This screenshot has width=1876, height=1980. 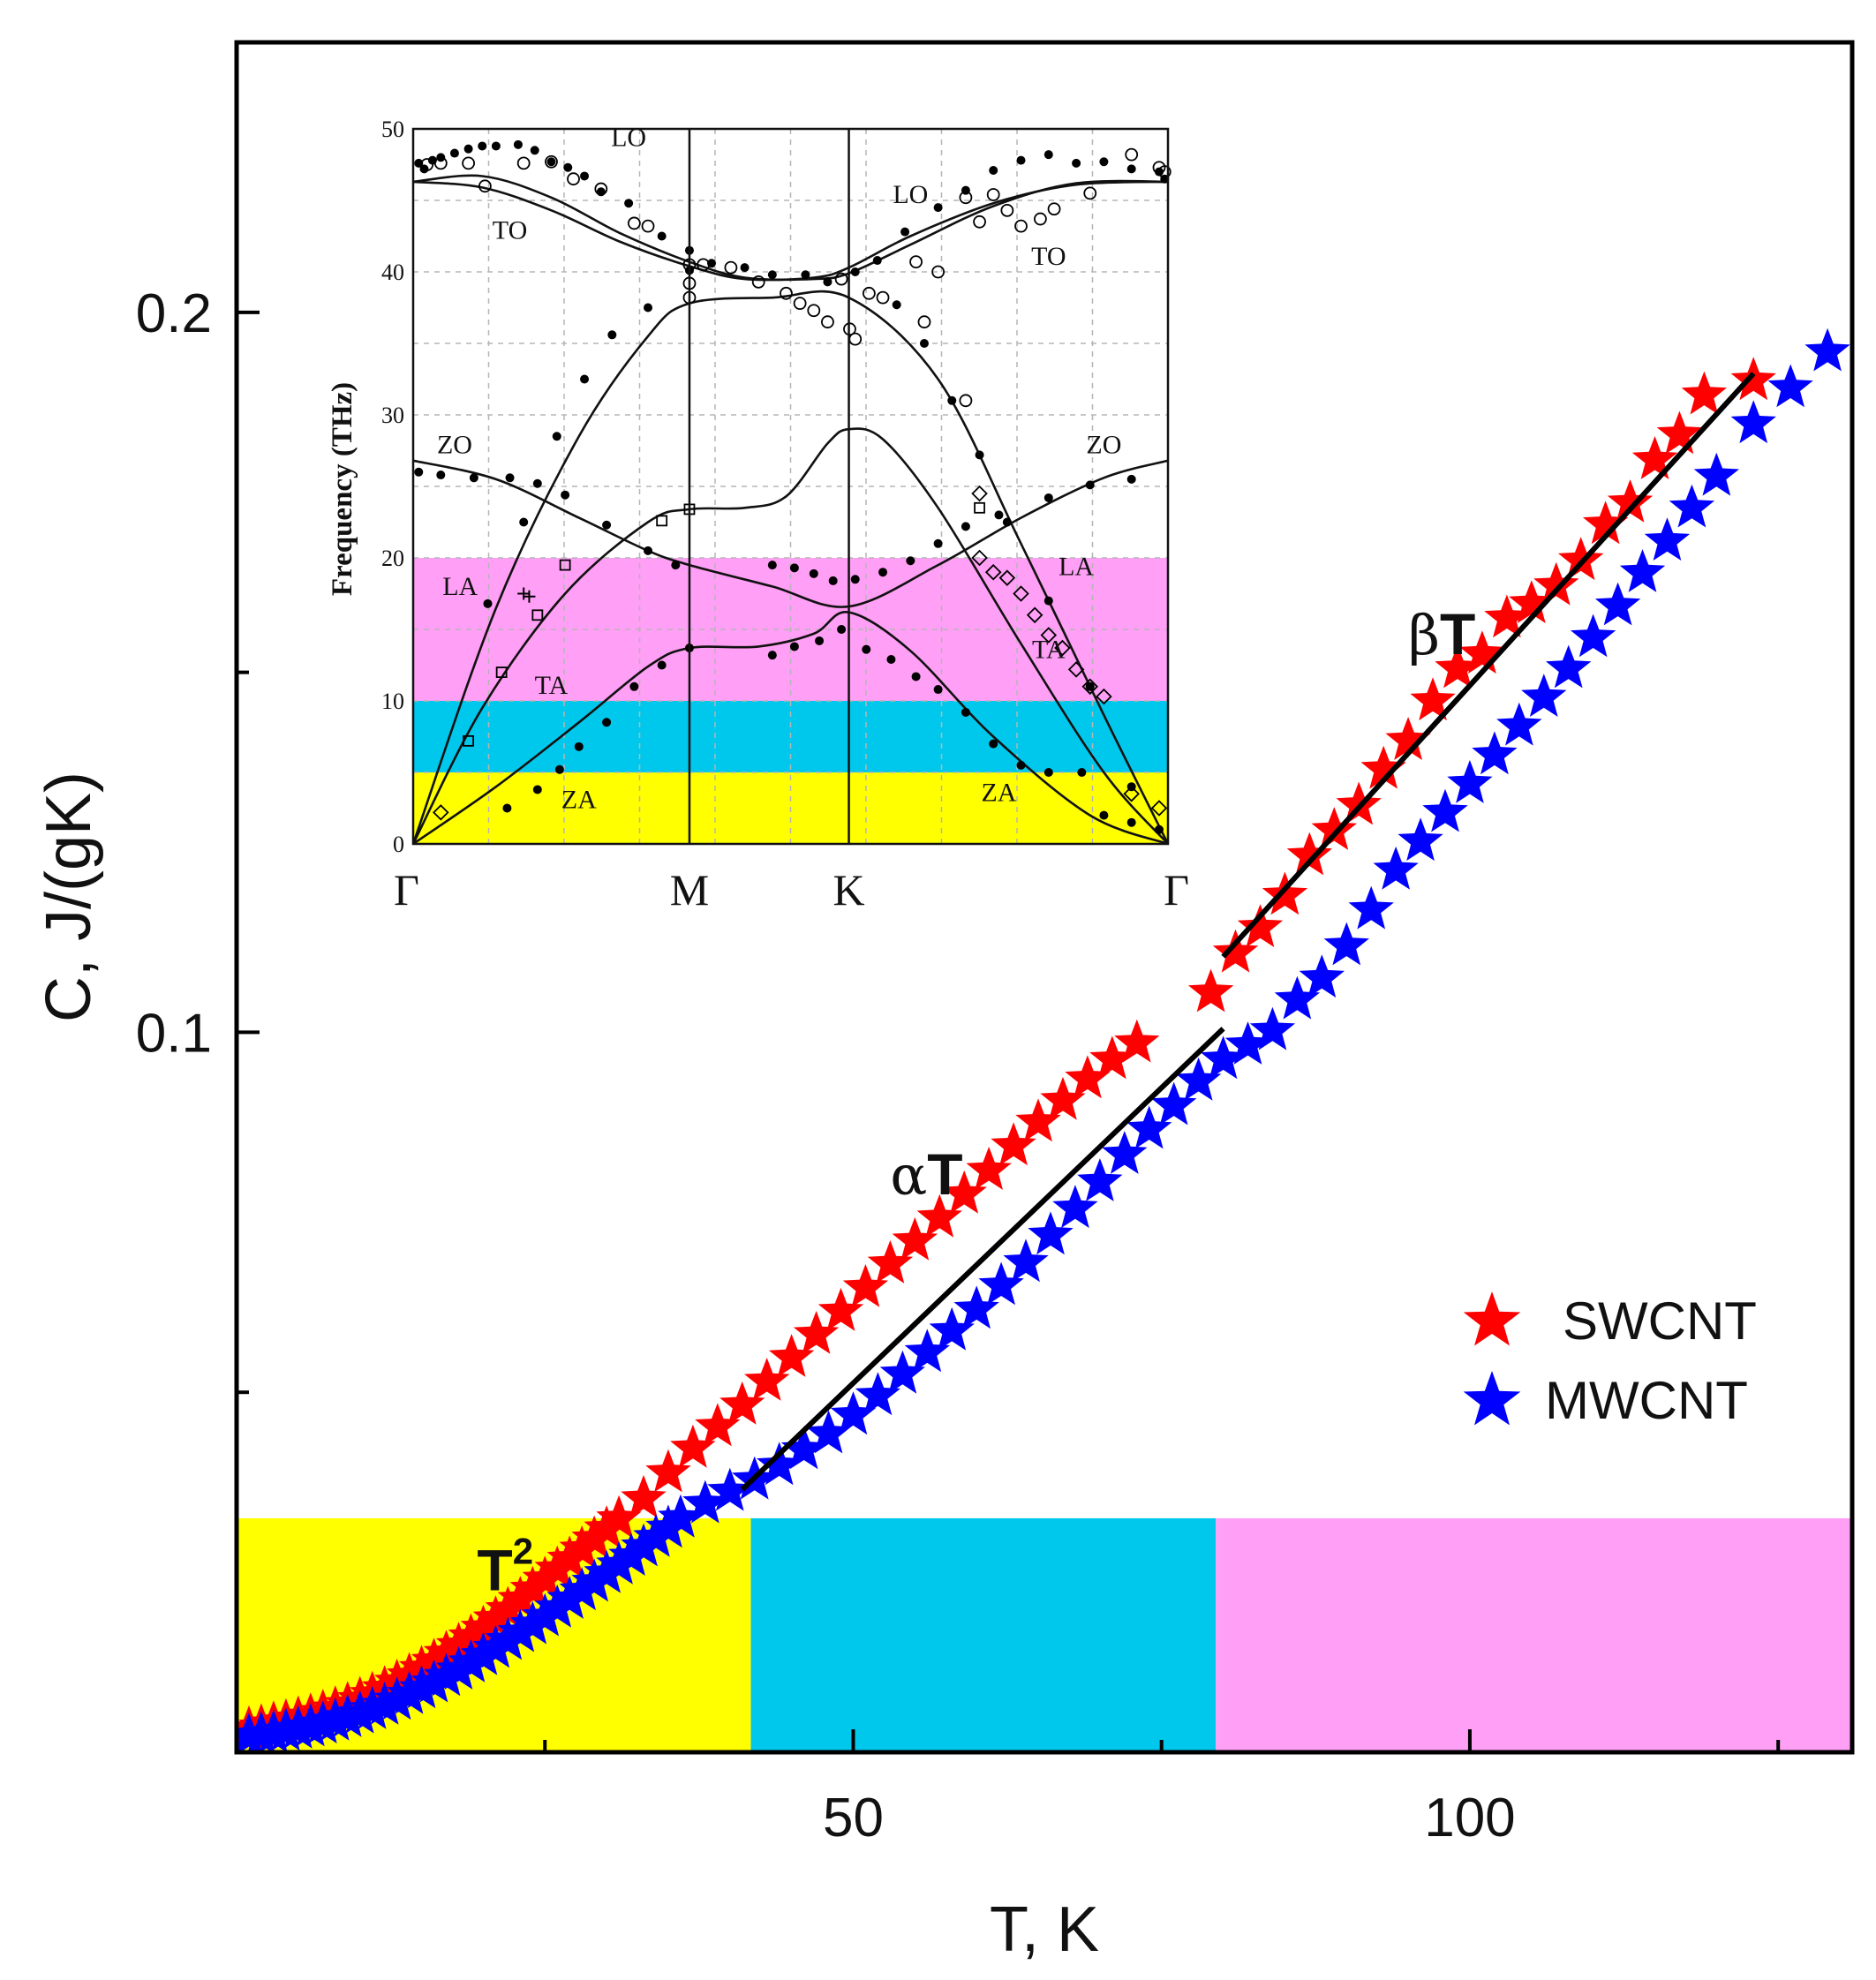 I want to click on inset-y-tick-label: 40, so click(x=392, y=272).